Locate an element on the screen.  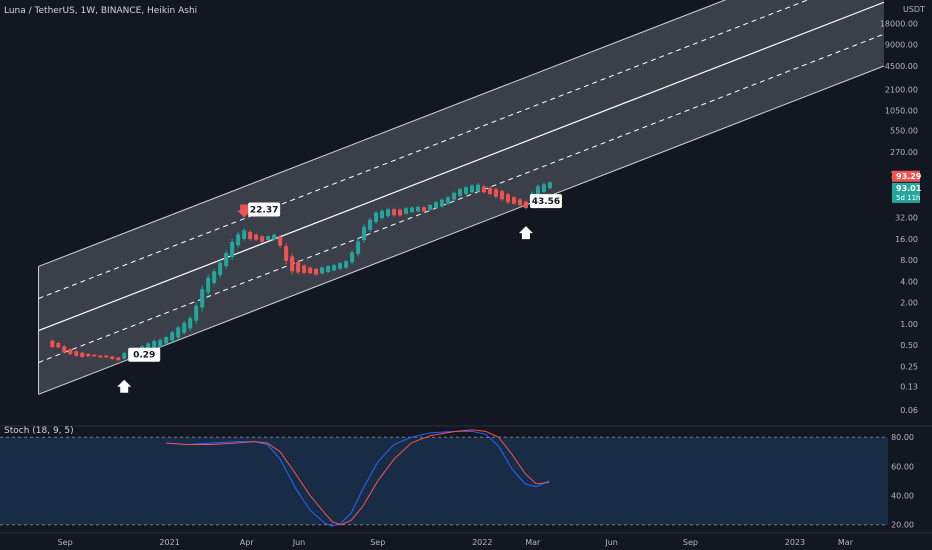
y-tick-label-16: 0.50 is located at coordinates (909, 345).